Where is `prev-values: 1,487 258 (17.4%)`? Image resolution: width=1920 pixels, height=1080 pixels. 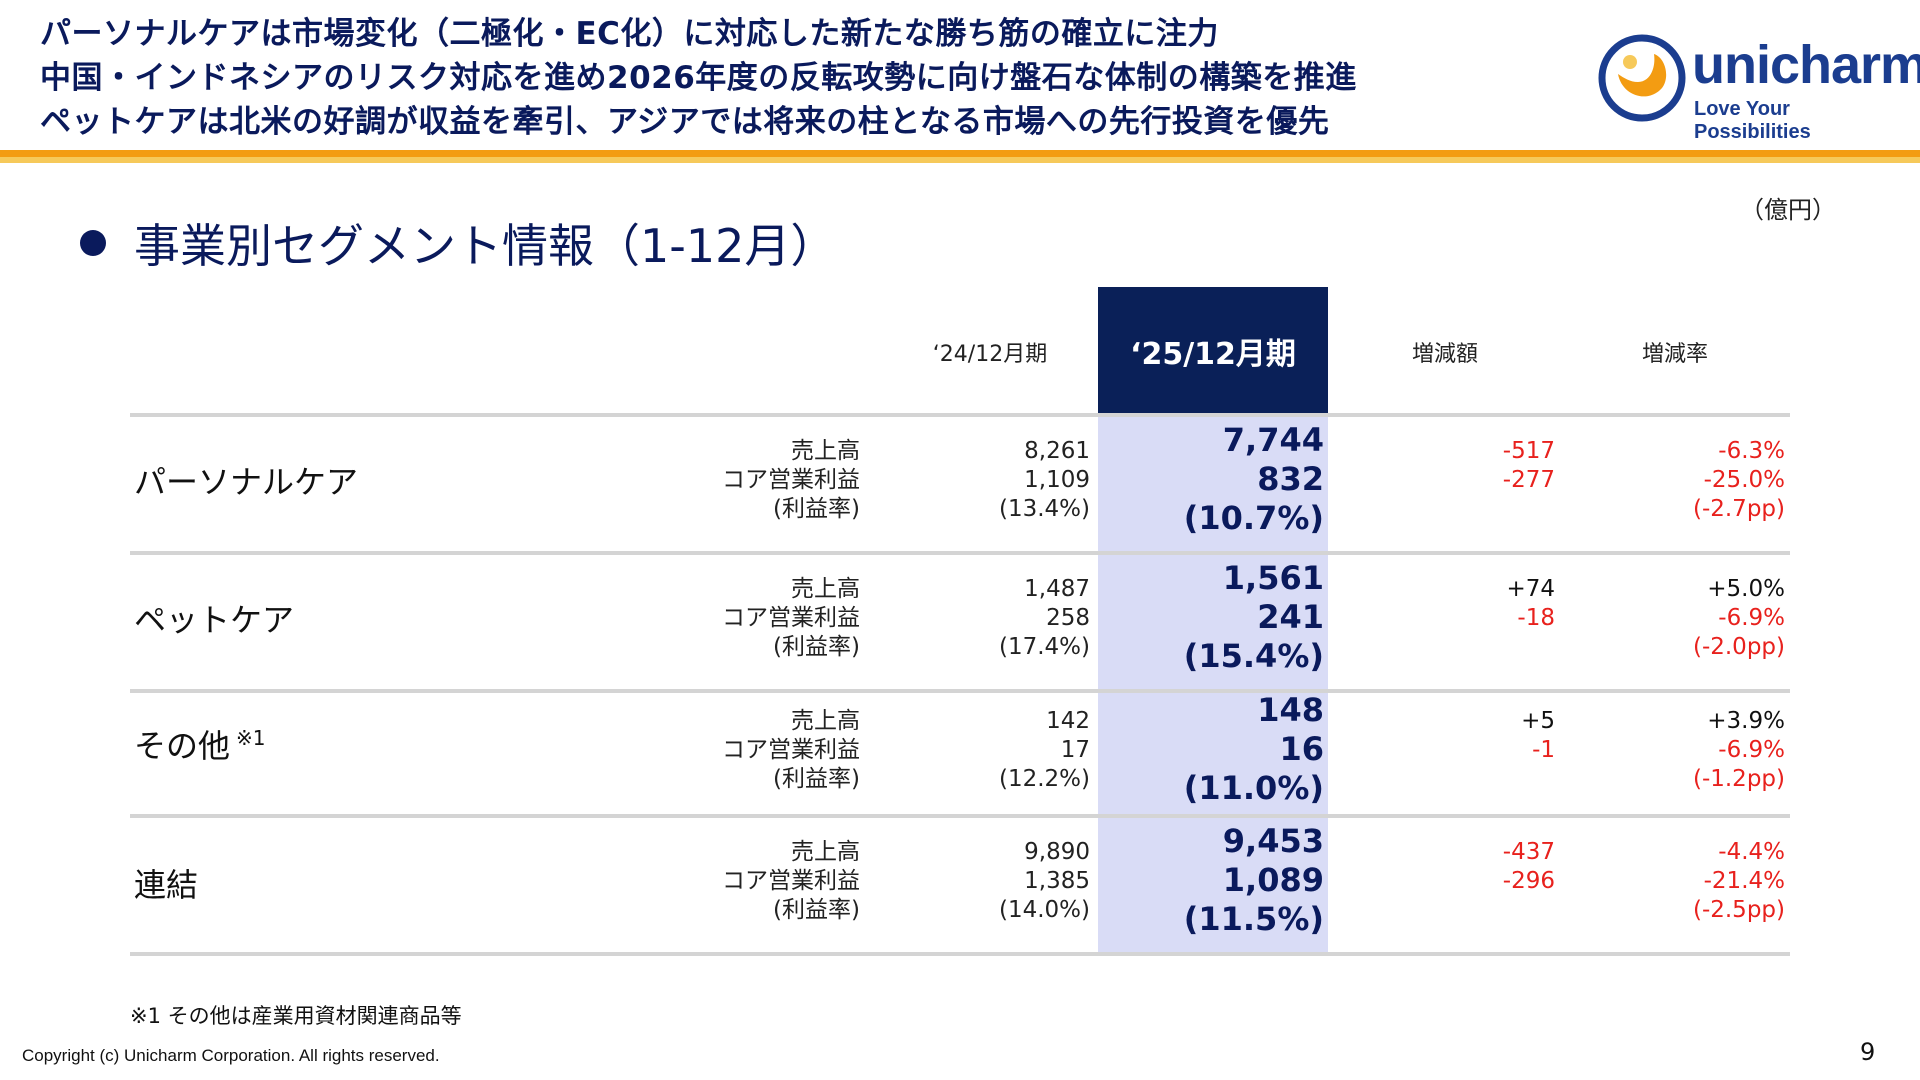
prev-values: 1,487 258 (17.4%) is located at coordinates (1044, 618).